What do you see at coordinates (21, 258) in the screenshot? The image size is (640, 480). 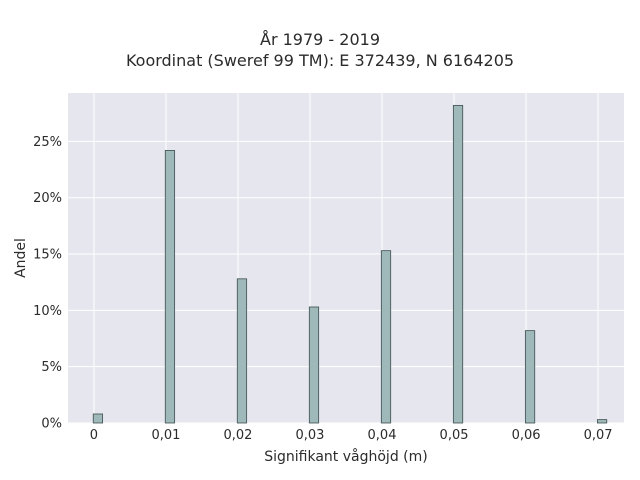 I see `y-axis-label: Andel` at bounding box center [21, 258].